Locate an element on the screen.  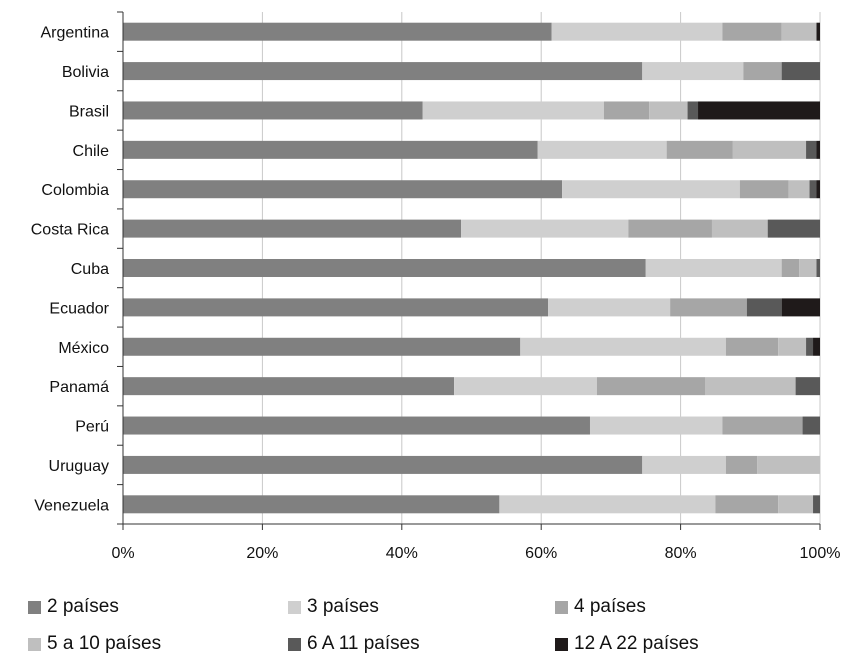
category-label: Colombia is located at coordinates (75, 190).